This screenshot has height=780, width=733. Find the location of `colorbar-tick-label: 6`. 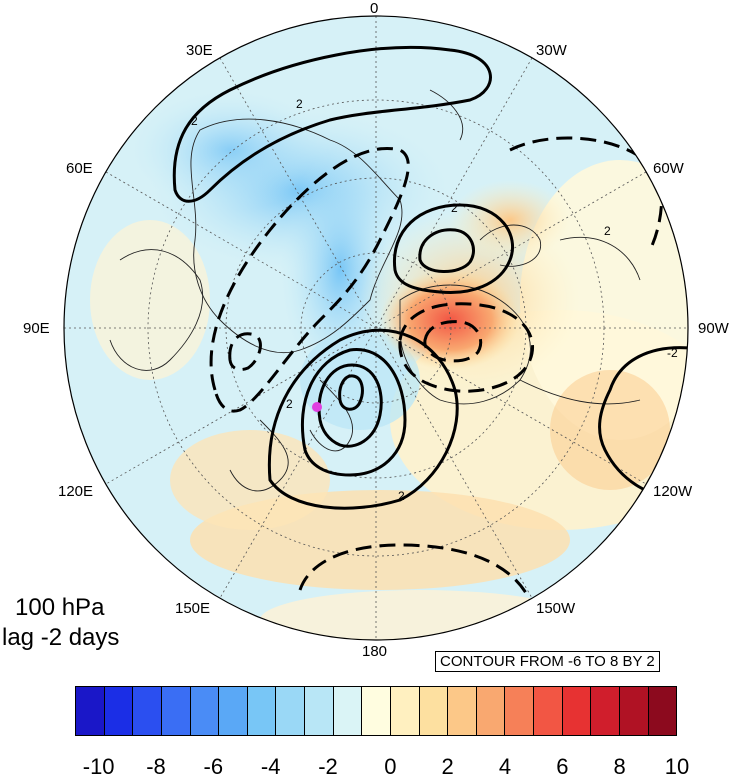

colorbar-tick-label: 6 is located at coordinates (562, 766).